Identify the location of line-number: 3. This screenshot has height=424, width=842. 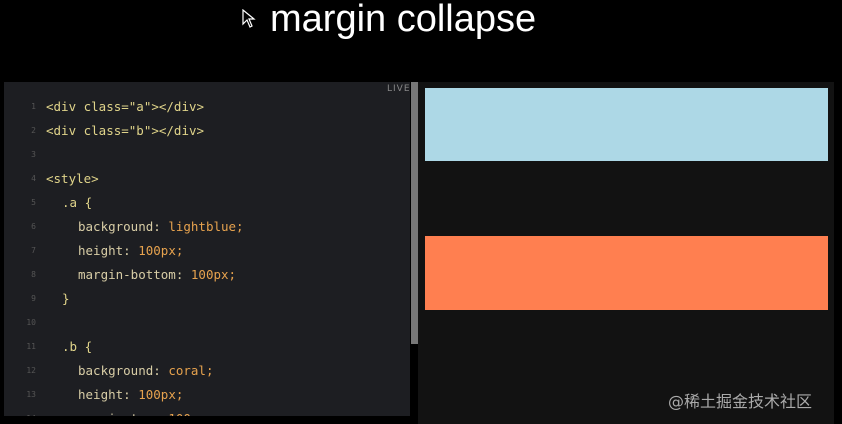
(33, 154).